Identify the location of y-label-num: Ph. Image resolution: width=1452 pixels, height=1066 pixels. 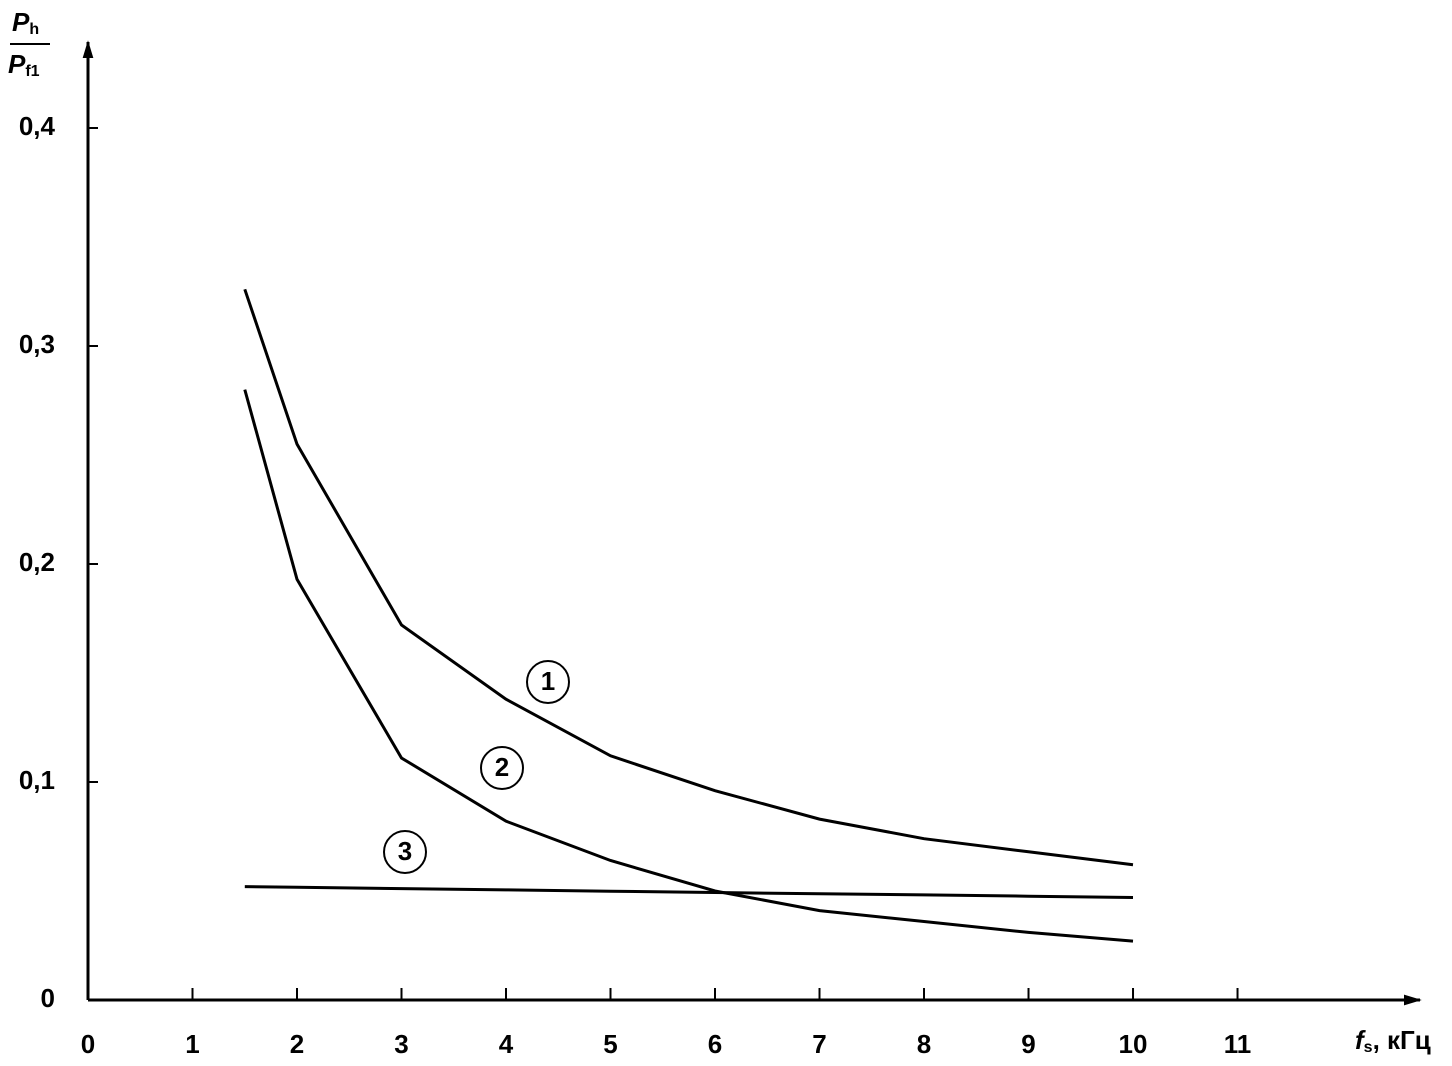
(25, 22).